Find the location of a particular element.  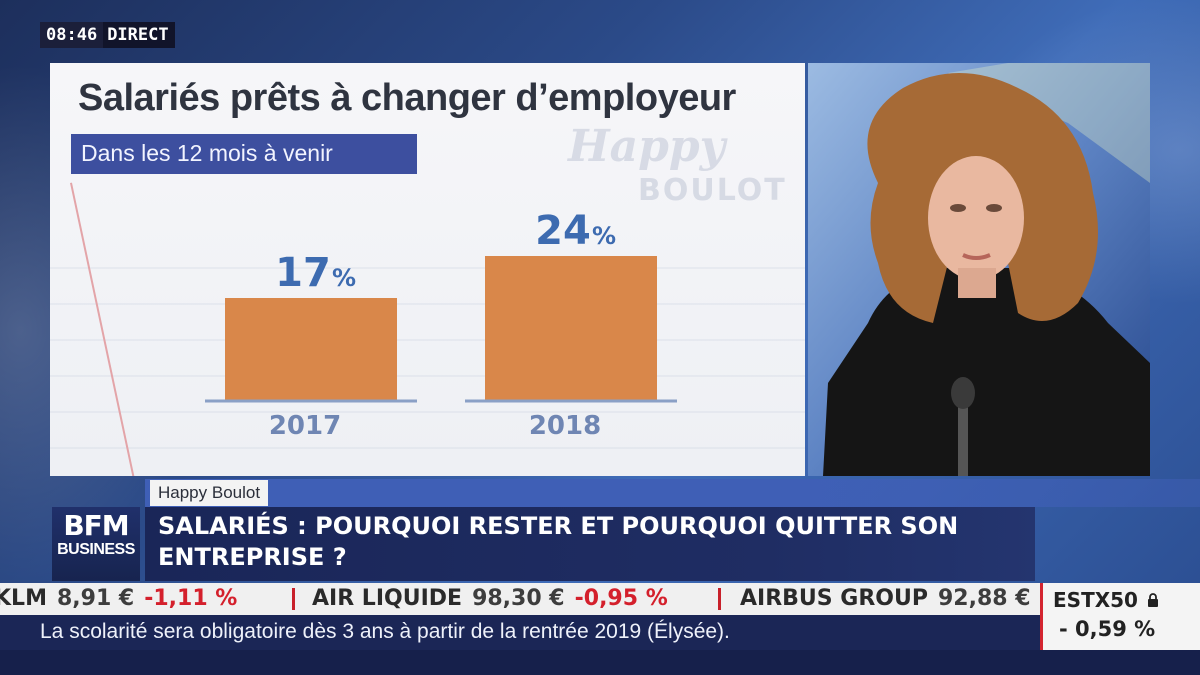

live-bug: 08:46 DIRECT is located at coordinates (107, 35).